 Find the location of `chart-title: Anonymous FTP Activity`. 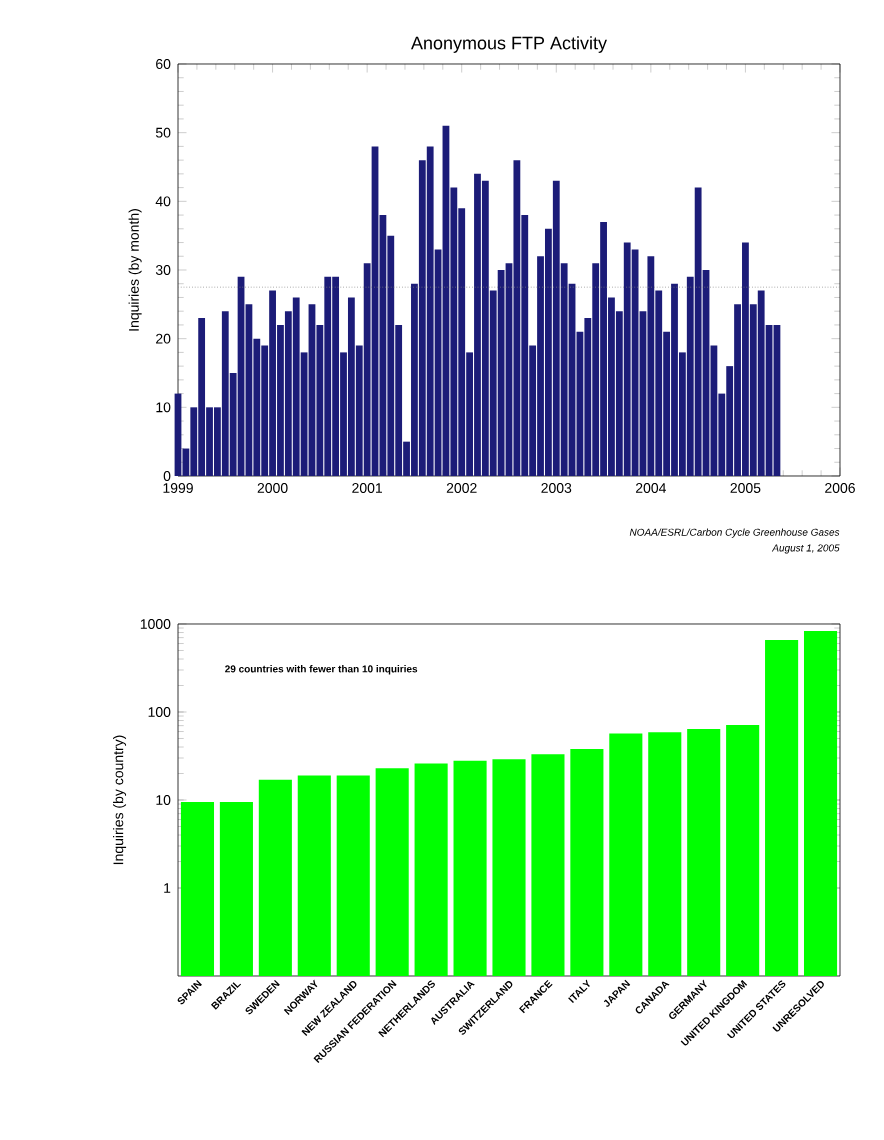

chart-title: Anonymous FTP Activity is located at coordinates (509, 44).